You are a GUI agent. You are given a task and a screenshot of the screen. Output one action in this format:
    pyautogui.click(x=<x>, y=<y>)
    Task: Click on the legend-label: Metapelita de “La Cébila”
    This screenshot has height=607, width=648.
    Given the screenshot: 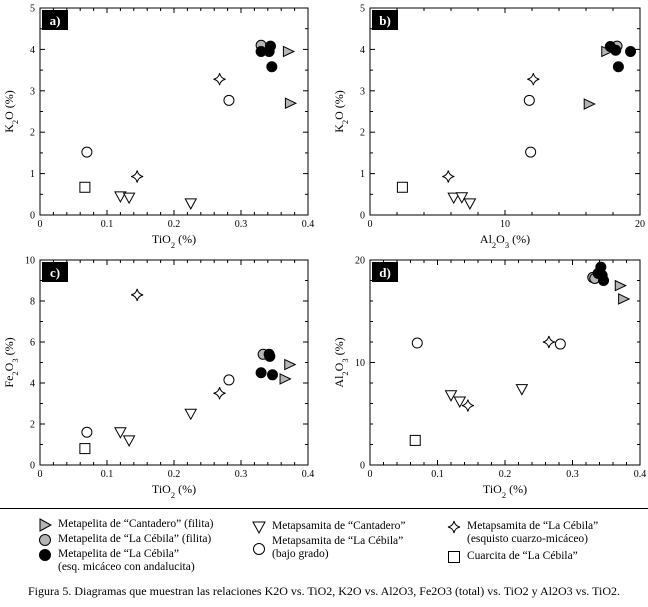 What is the action you would take?
    pyautogui.click(x=119, y=554)
    